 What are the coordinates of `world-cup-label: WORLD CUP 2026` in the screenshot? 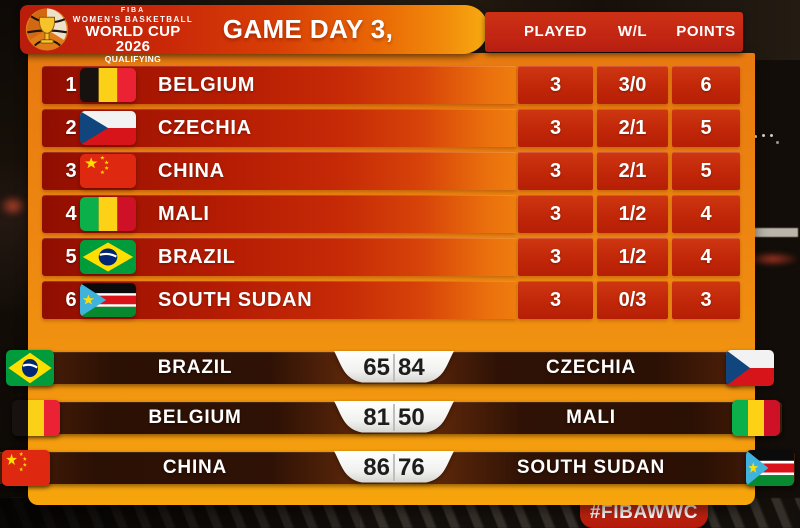 It's located at (133, 39).